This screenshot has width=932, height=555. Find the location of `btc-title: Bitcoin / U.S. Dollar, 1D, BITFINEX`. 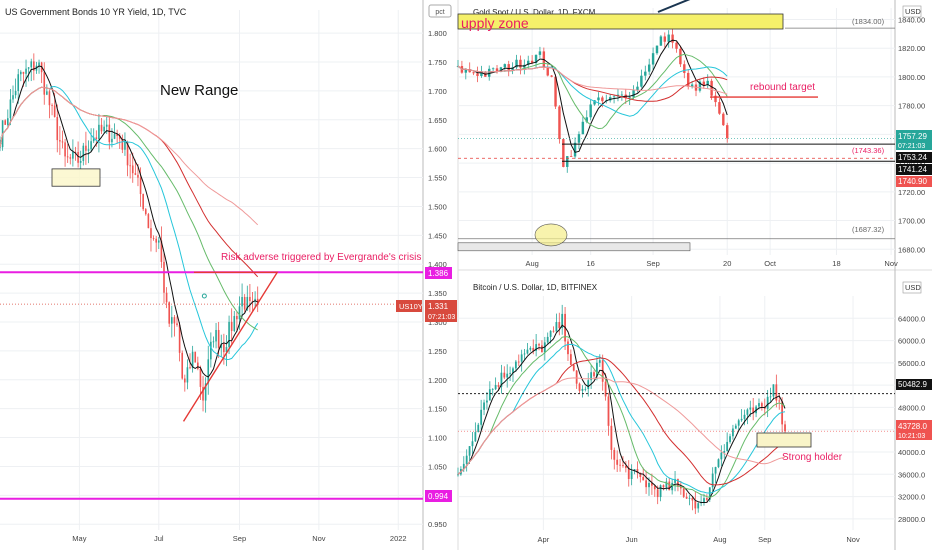

btc-title: Bitcoin / U.S. Dollar, 1D, BITFINEX is located at coordinates (535, 287).